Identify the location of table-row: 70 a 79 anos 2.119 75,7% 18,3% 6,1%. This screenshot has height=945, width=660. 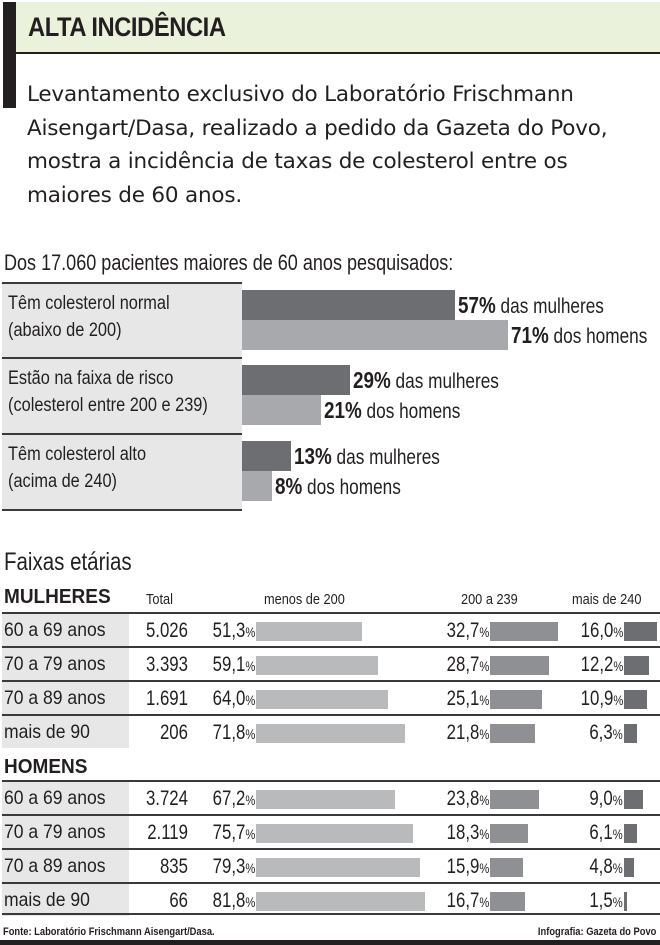
(331, 831).